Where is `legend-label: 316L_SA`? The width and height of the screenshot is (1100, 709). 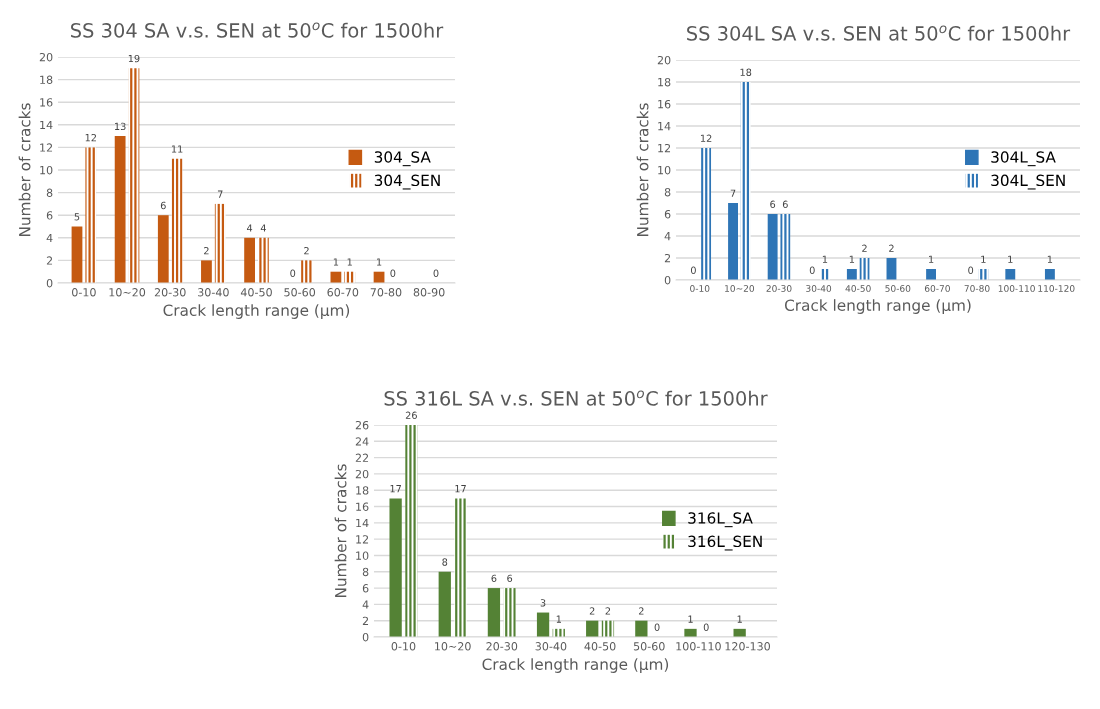 legend-label: 316L_SA is located at coordinates (720, 520).